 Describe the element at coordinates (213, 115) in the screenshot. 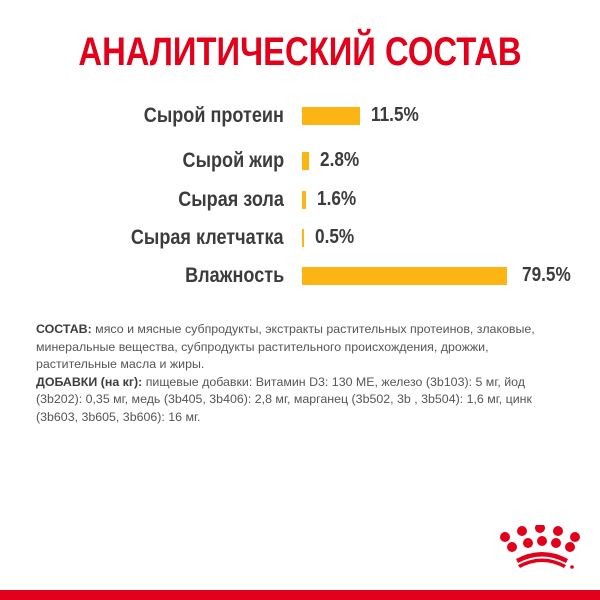

I see `bar-label: Сырой протеин` at that location.